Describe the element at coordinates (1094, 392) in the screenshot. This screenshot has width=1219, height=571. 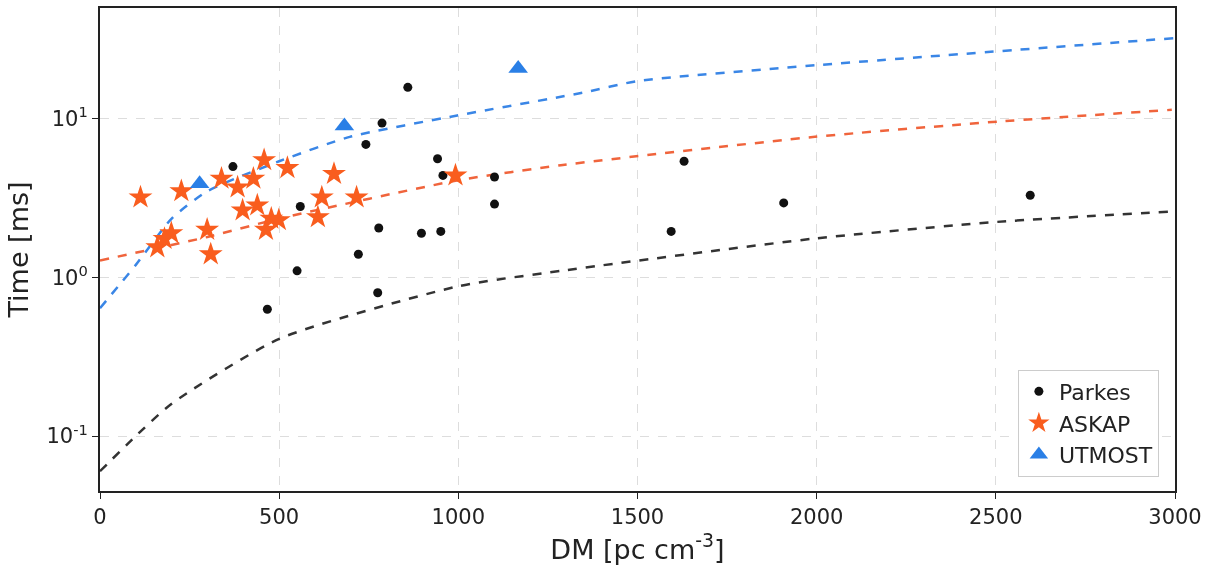
I see `legend-label: Parkes` at that location.